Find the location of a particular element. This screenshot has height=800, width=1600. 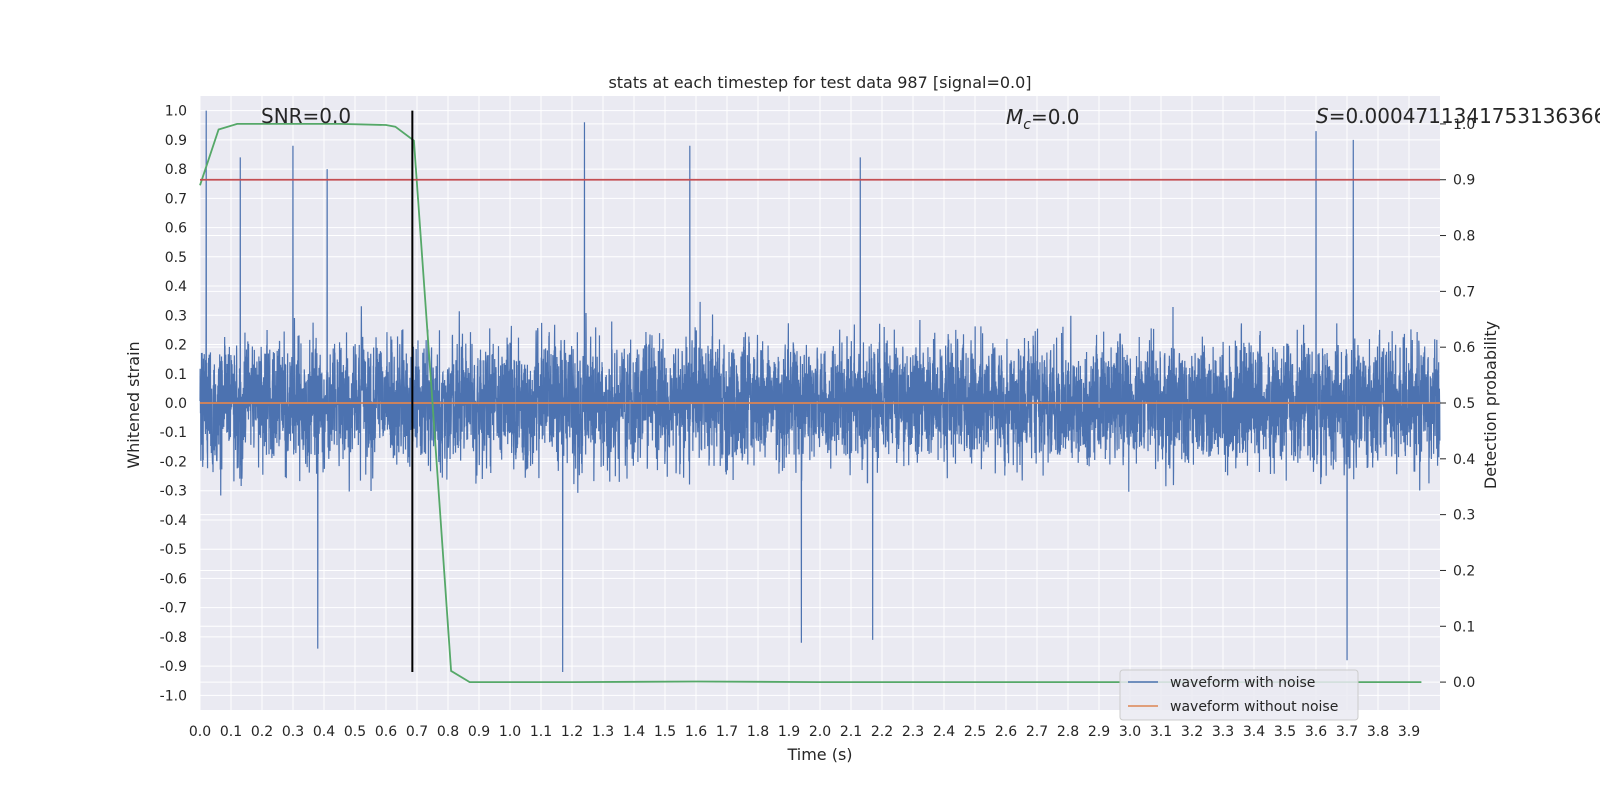

y-left-tick-label: -0.8 is located at coordinates (173, 638).